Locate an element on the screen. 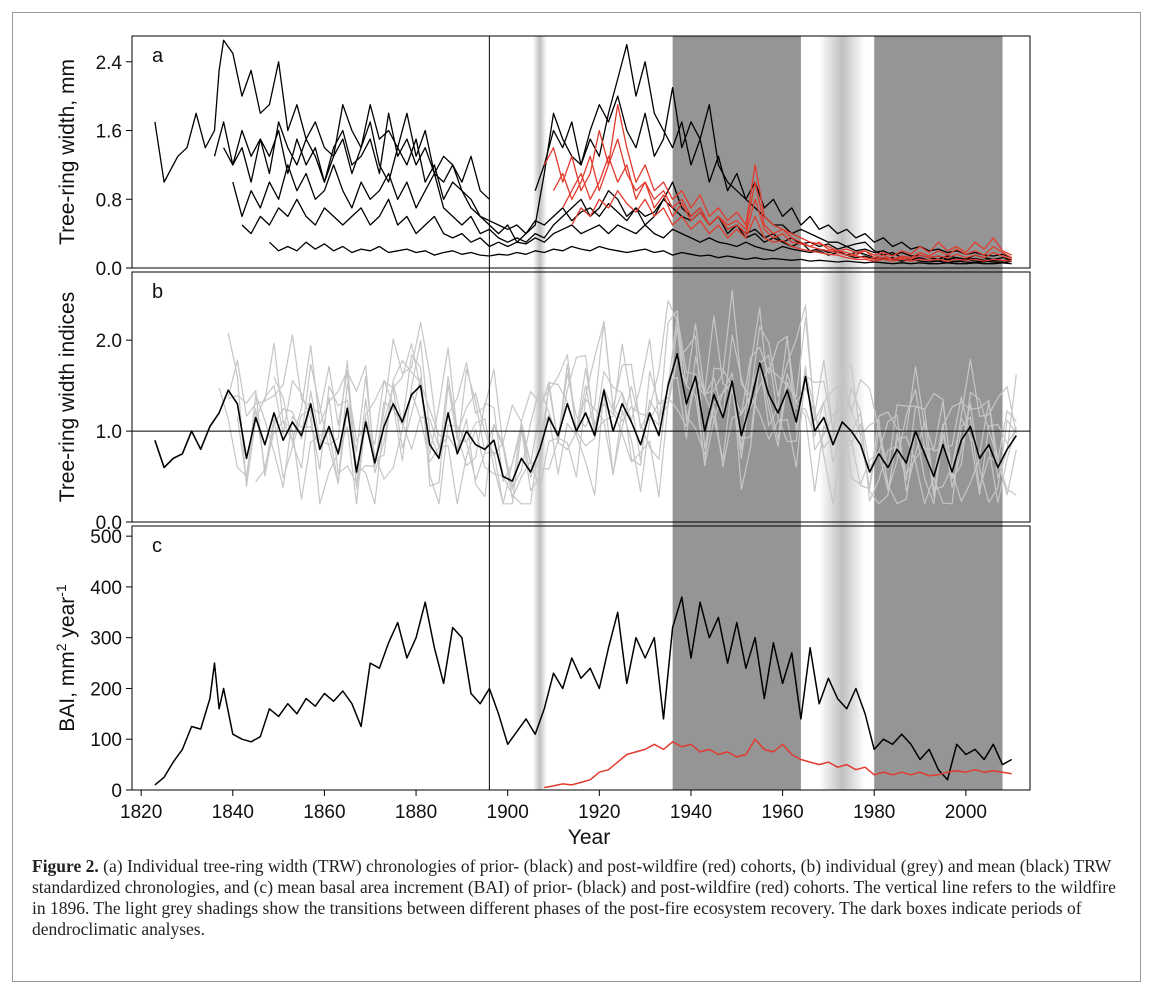 The image size is (1153, 994). y-axis-label-b: Tree-ring width indices is located at coordinates (67, 397).